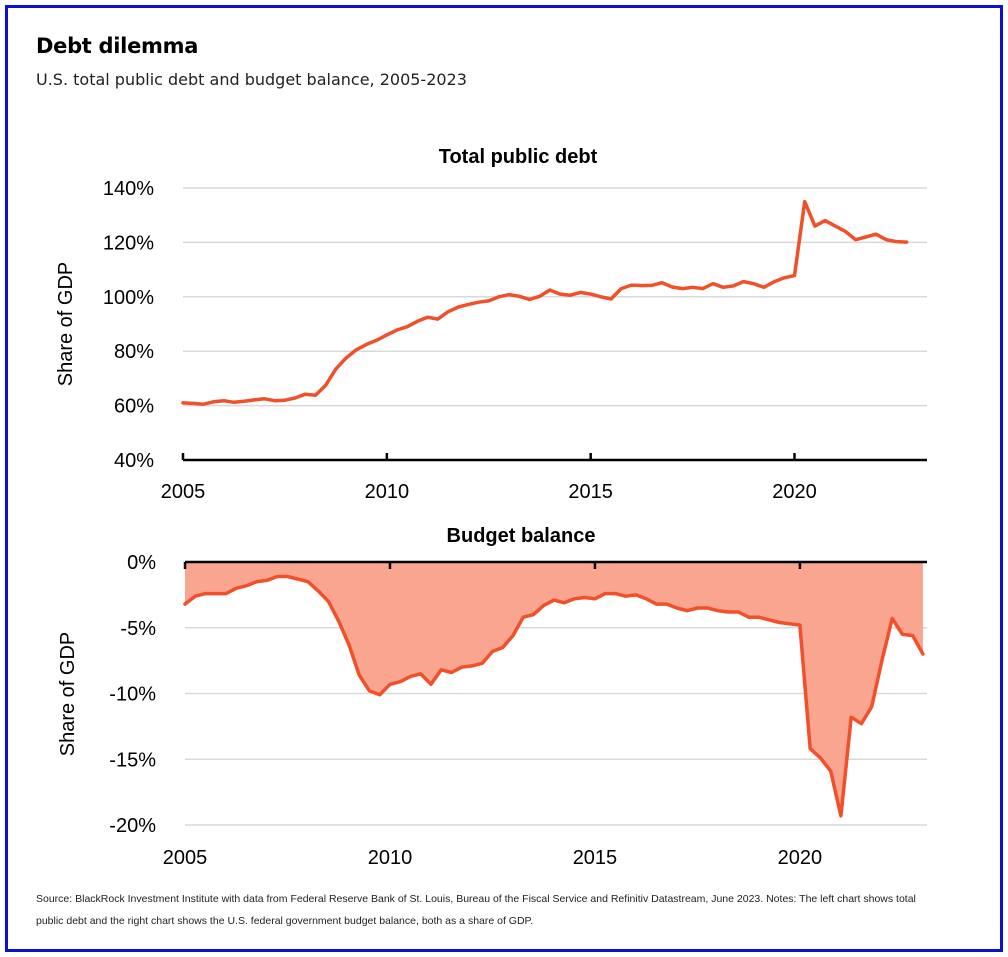 The image size is (1008, 957). What do you see at coordinates (134, 407) in the screenshot?
I see `y-tick-label: 60%` at bounding box center [134, 407].